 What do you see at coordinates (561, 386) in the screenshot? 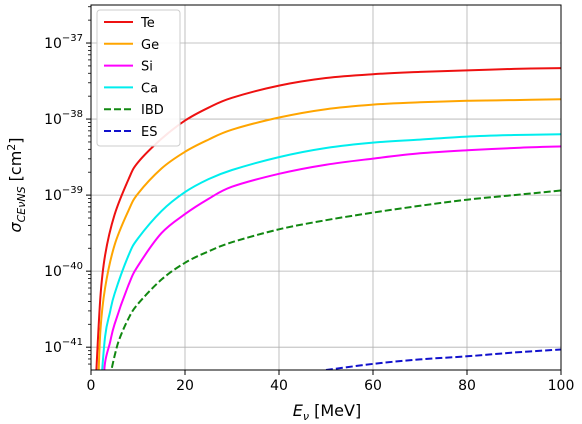
I see `x-tick-label: 100` at bounding box center [561, 386].